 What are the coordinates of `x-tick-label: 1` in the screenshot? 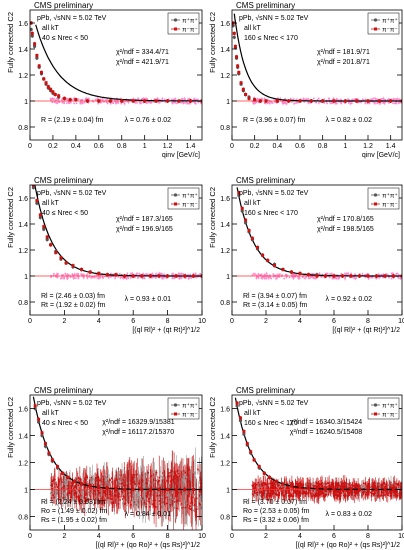 It's located at (145, 146).